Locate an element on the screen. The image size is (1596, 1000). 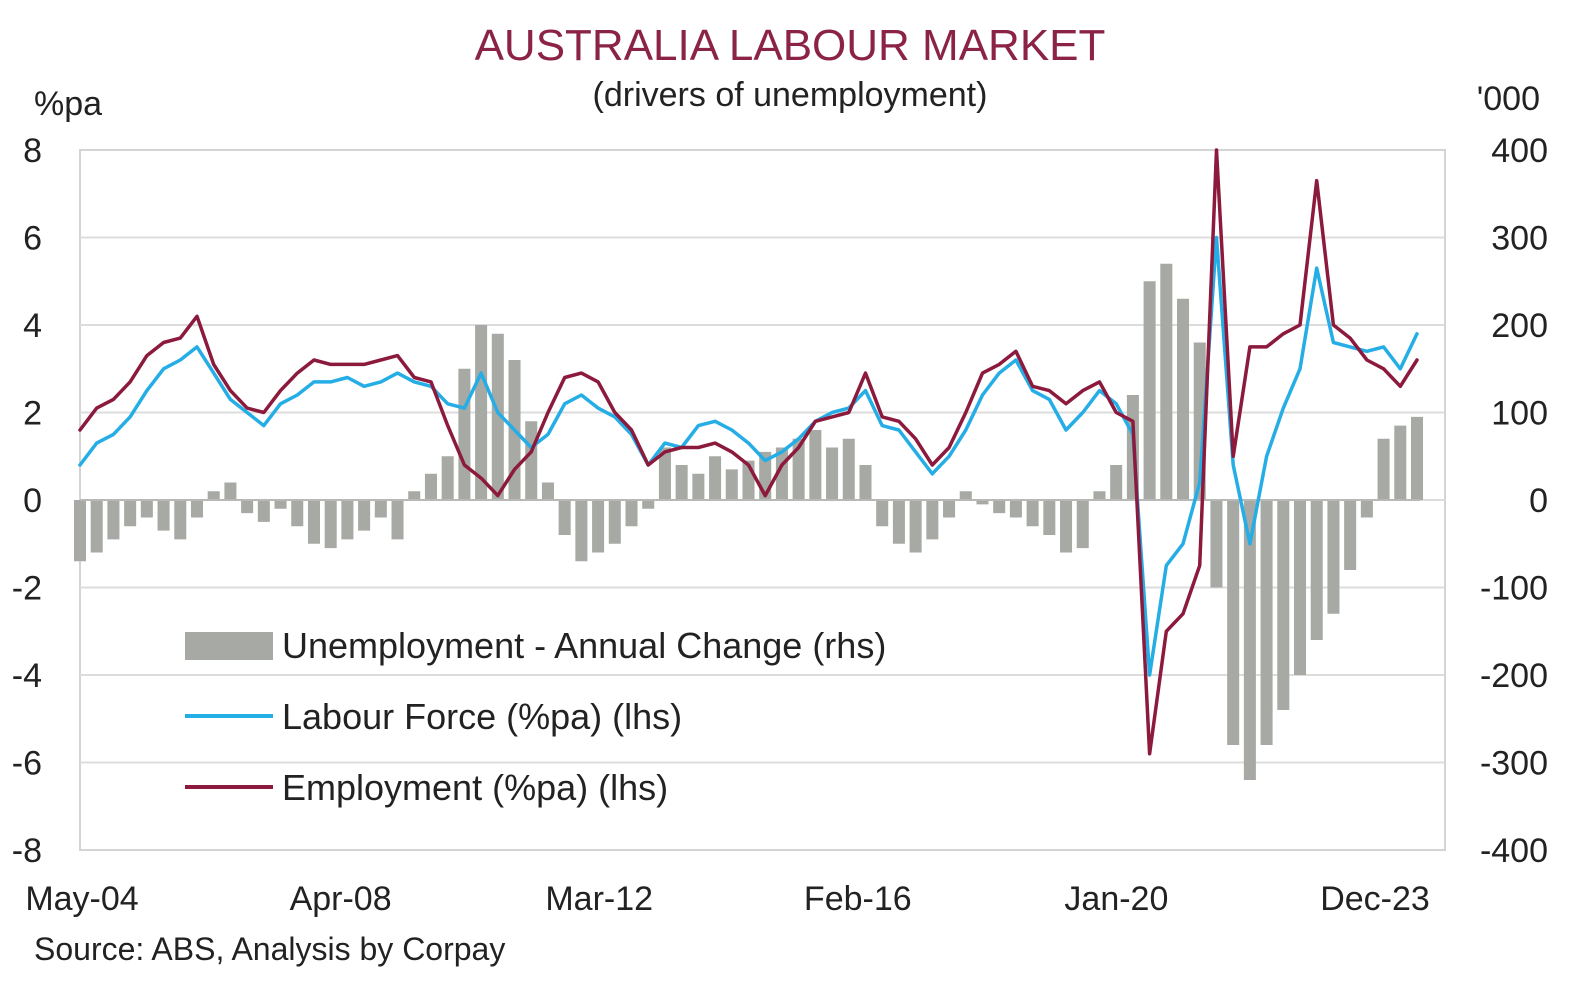
left-tick-label: 0 is located at coordinates (32, 501).